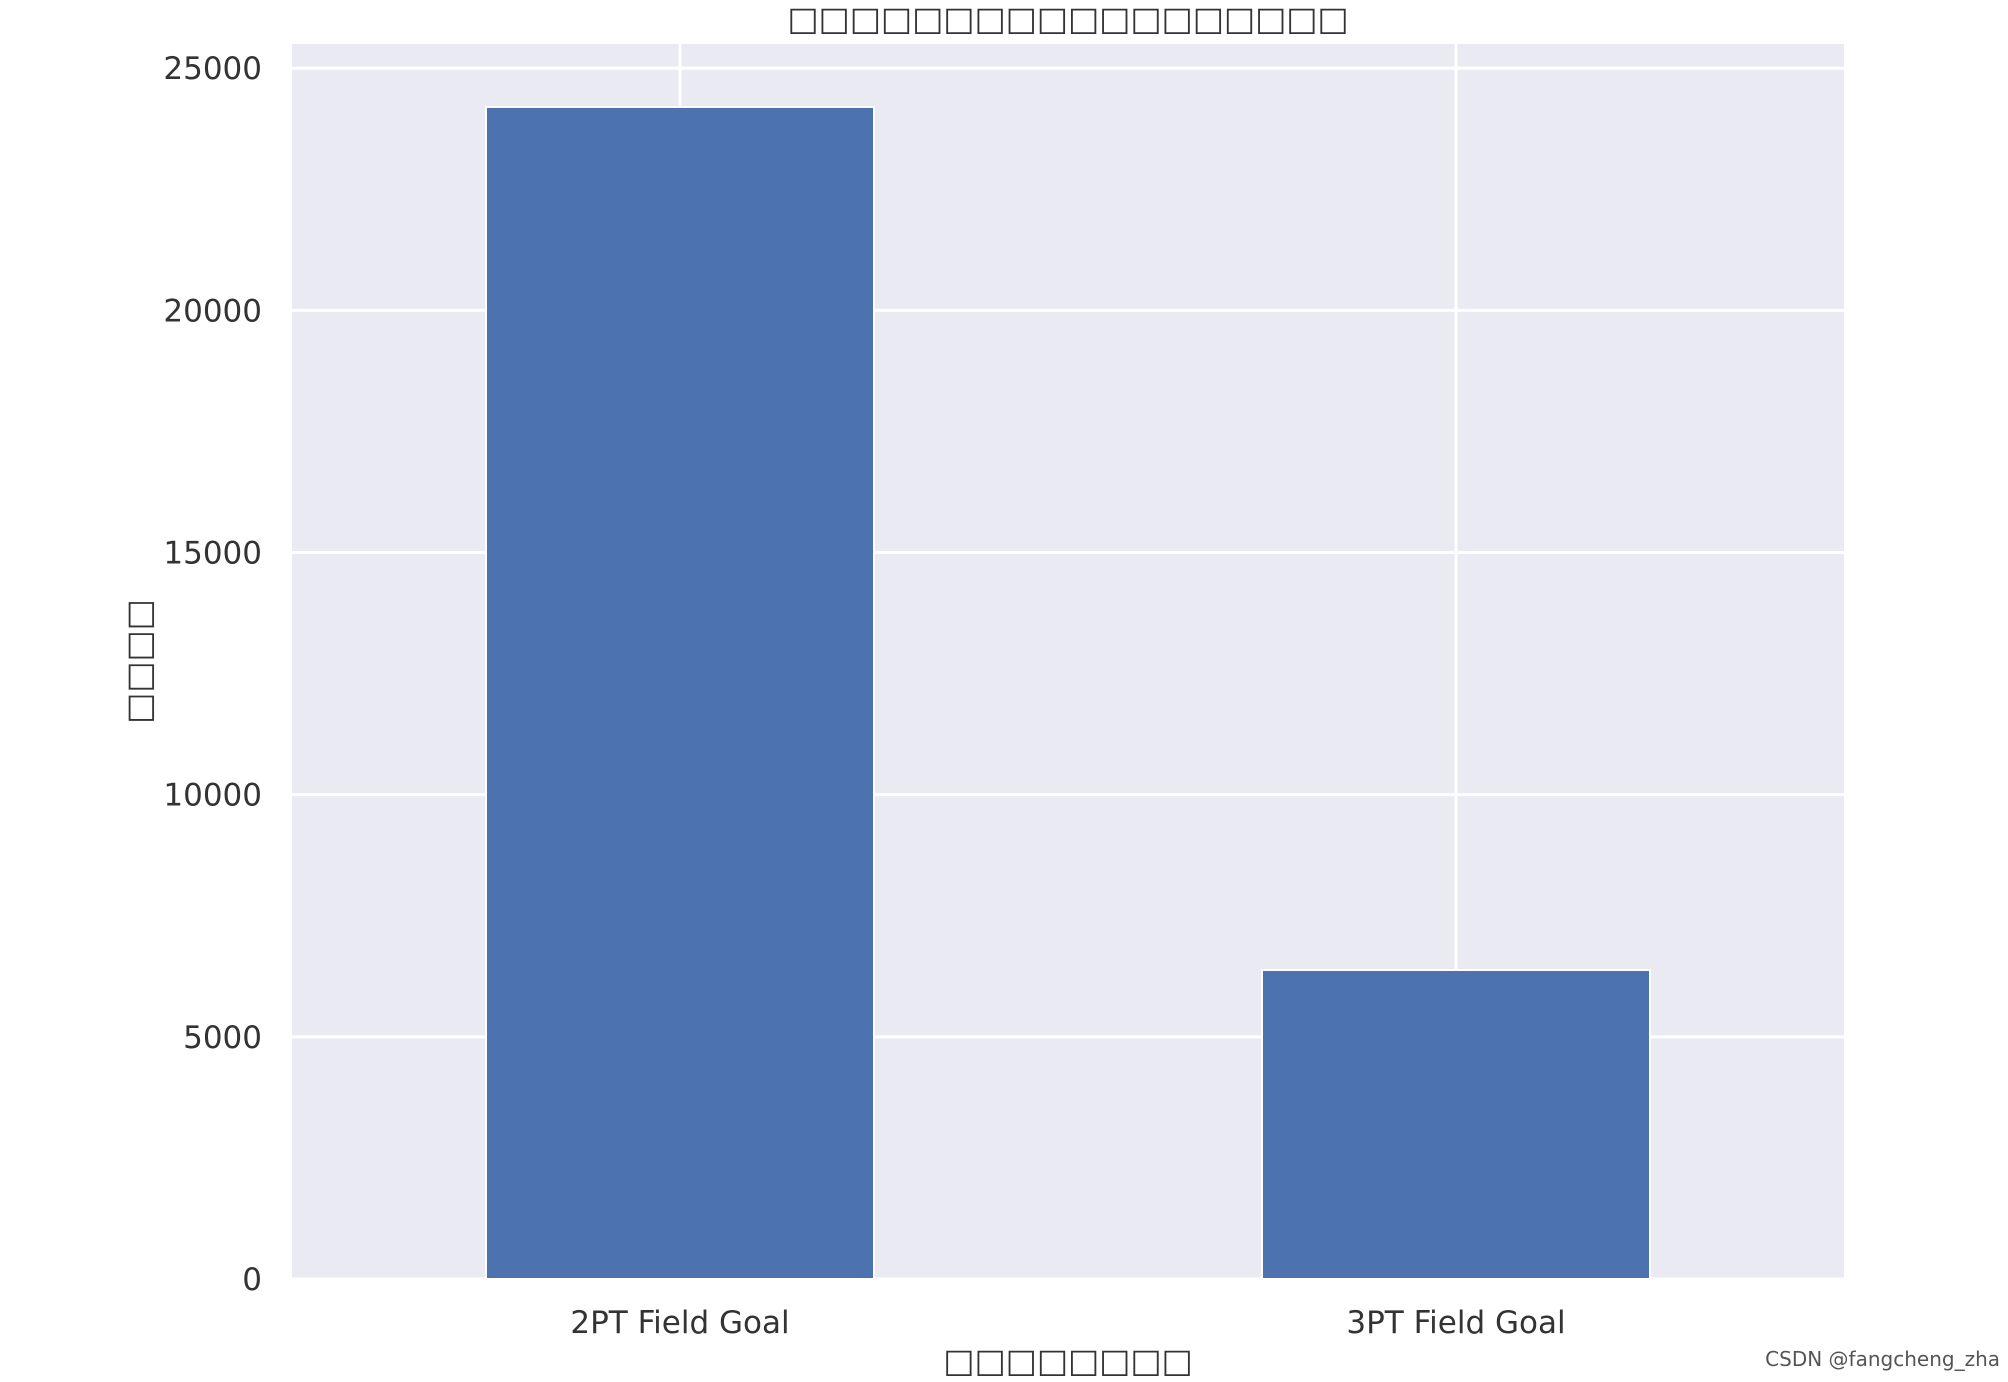 This screenshot has height=1382, width=2008. What do you see at coordinates (212, 69) in the screenshot?
I see `y-tick-label: 25000` at bounding box center [212, 69].